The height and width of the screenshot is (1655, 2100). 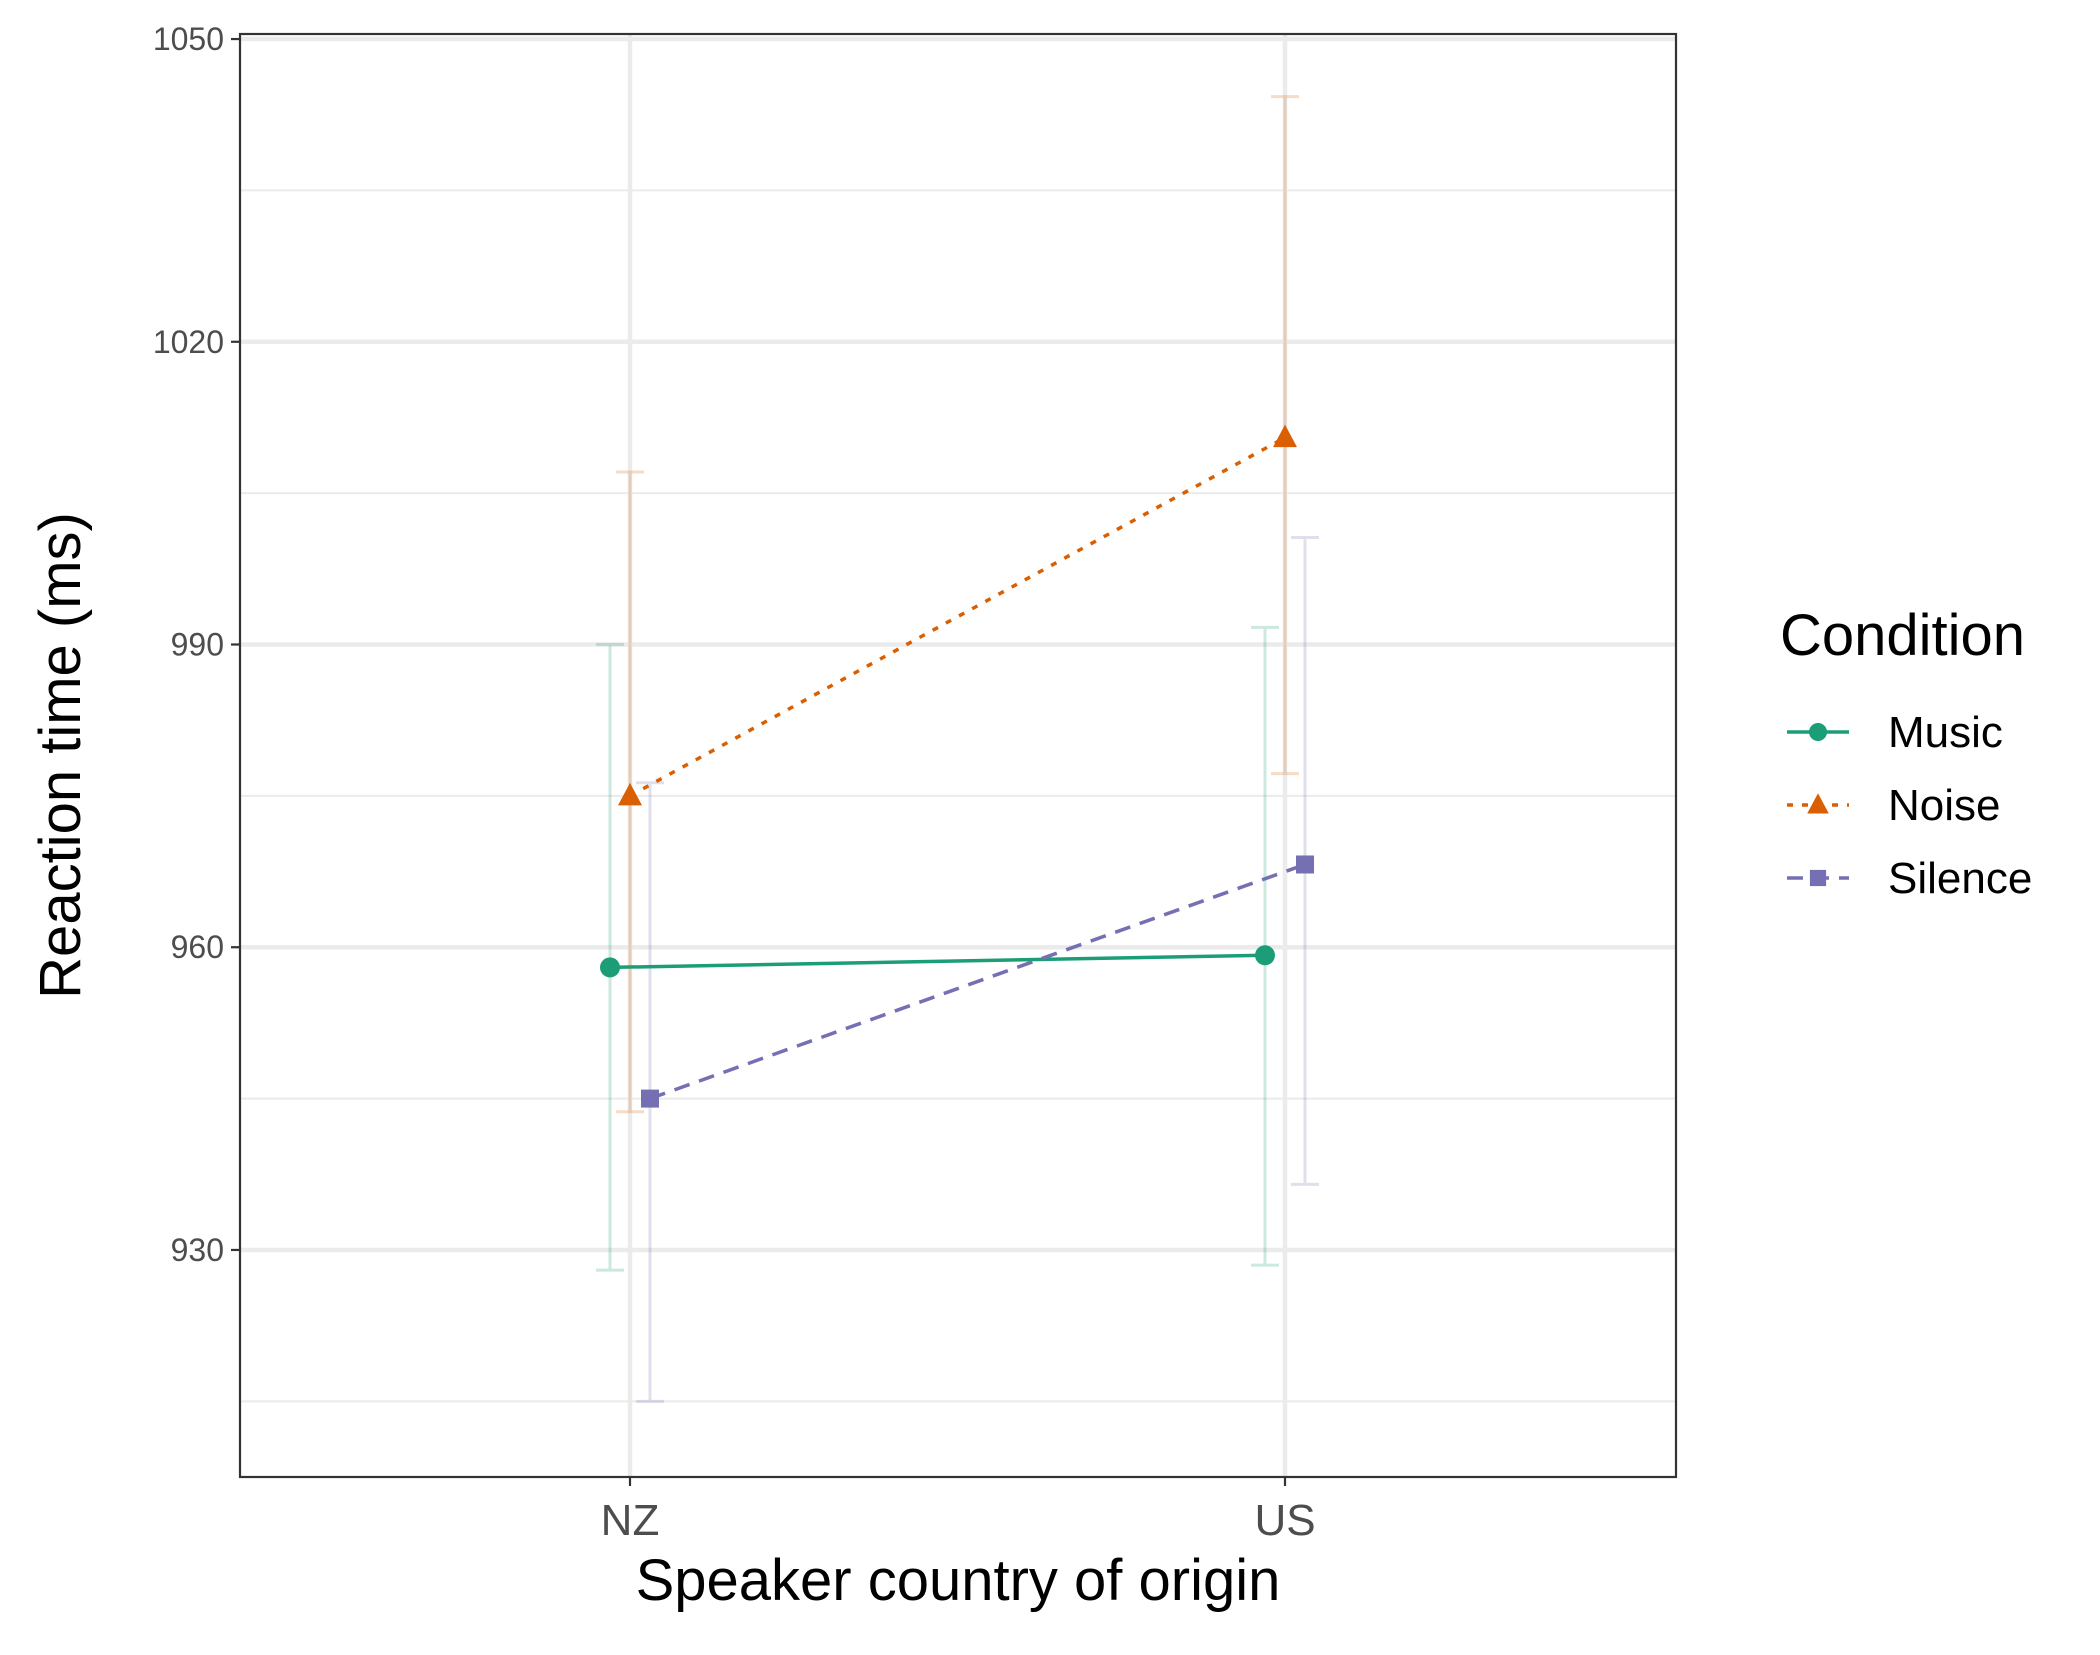 What do you see at coordinates (197, 1250) in the screenshot?
I see `y-tick-label: 930` at bounding box center [197, 1250].